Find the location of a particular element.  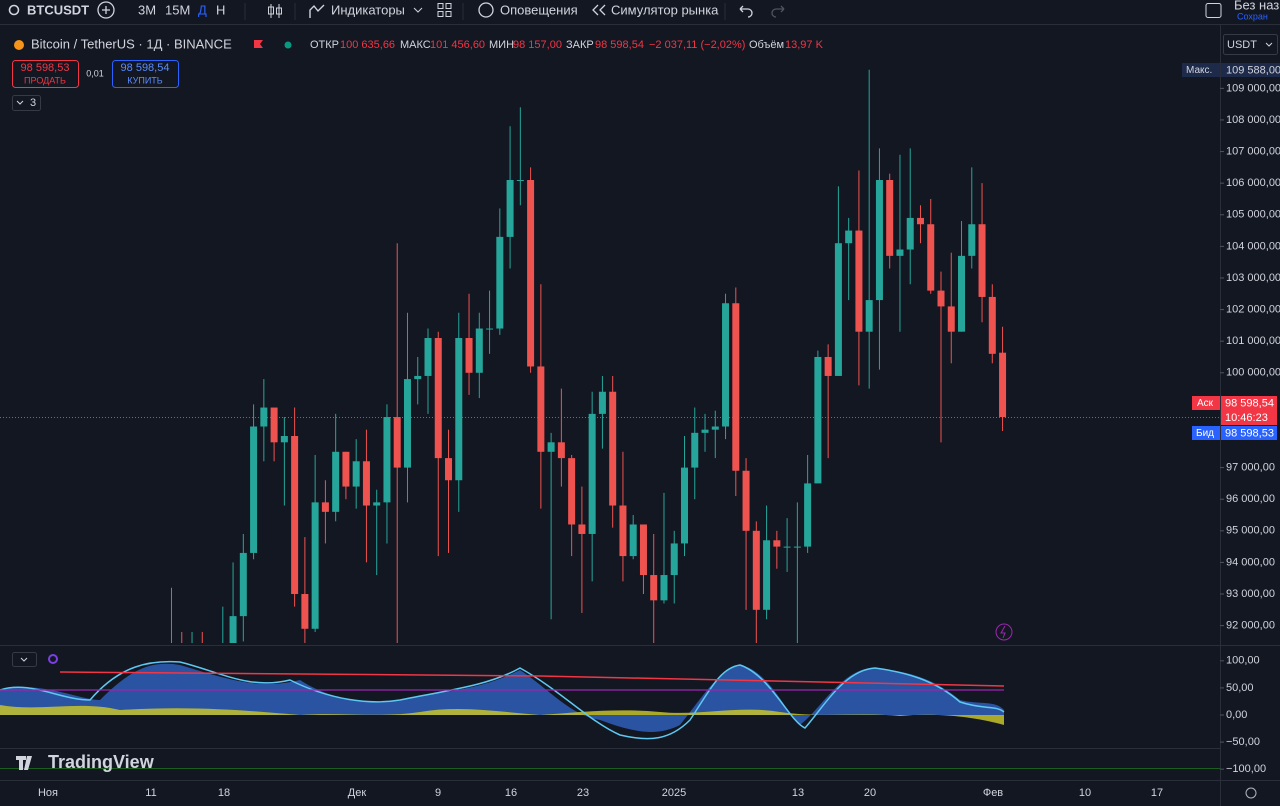

oscillator-line is located at coordinates (502, 700).